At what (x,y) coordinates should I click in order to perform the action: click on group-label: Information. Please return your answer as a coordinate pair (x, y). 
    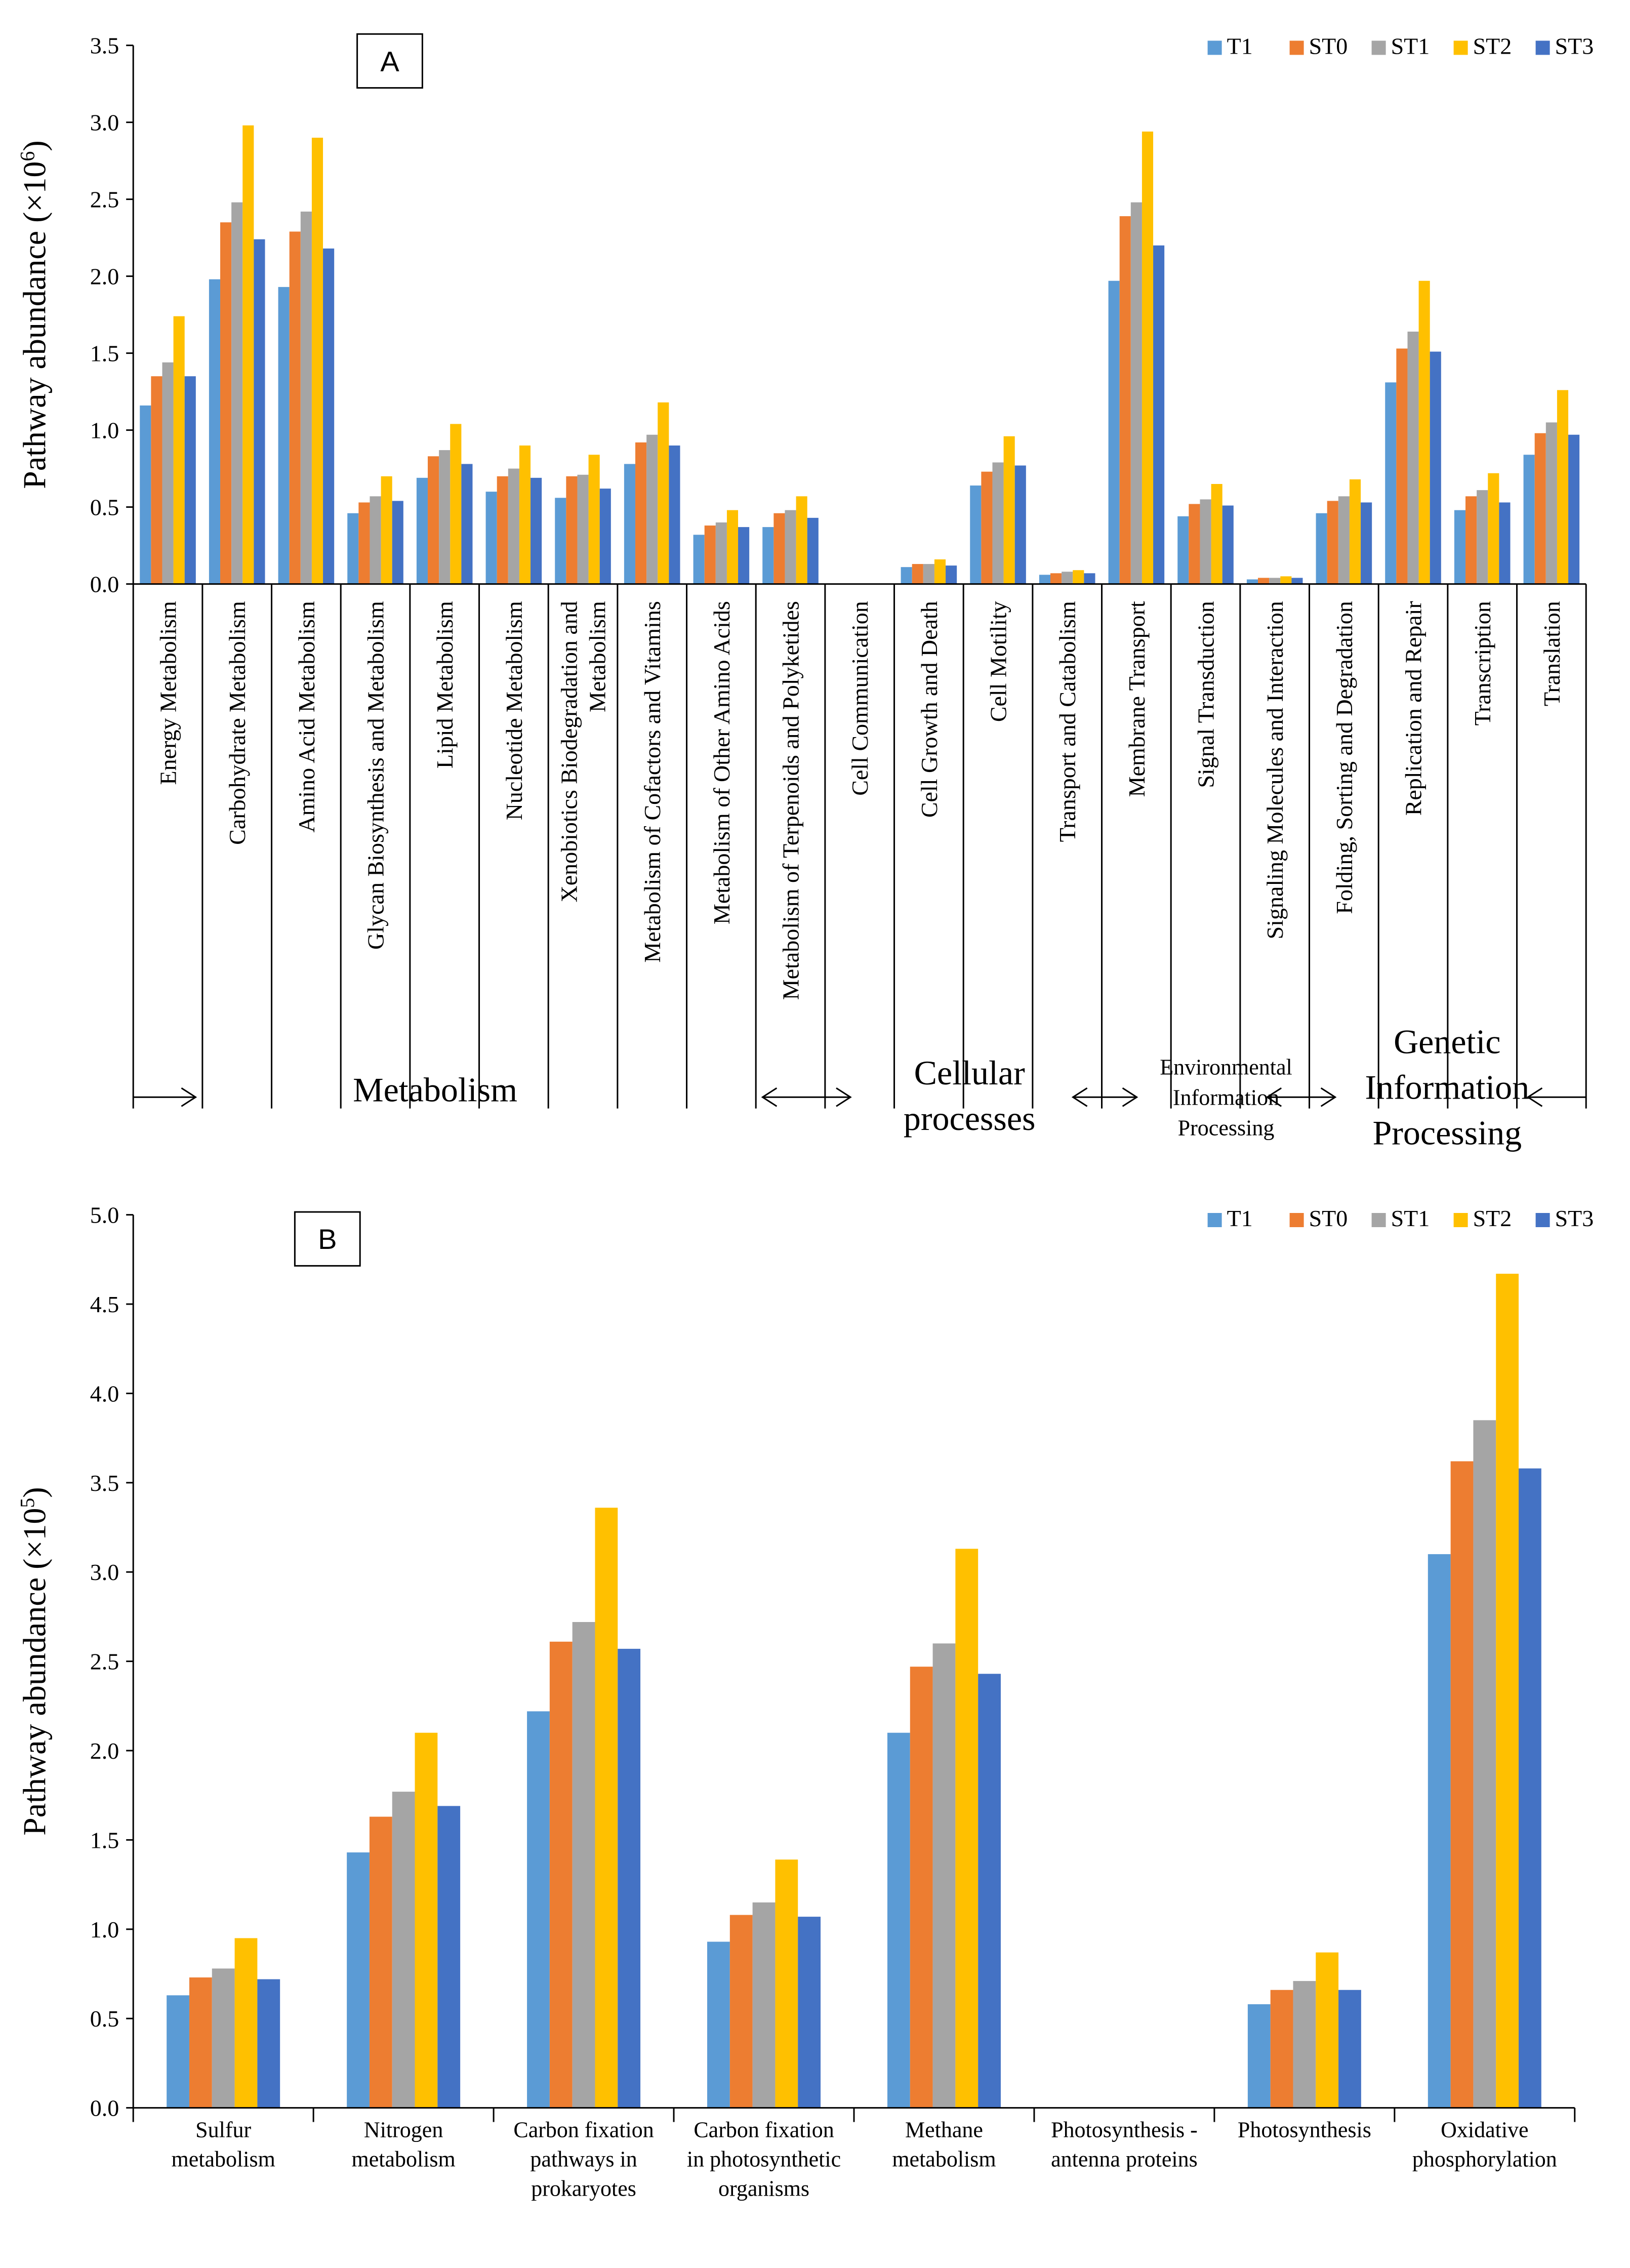
    Looking at the image, I should click on (1226, 1097).